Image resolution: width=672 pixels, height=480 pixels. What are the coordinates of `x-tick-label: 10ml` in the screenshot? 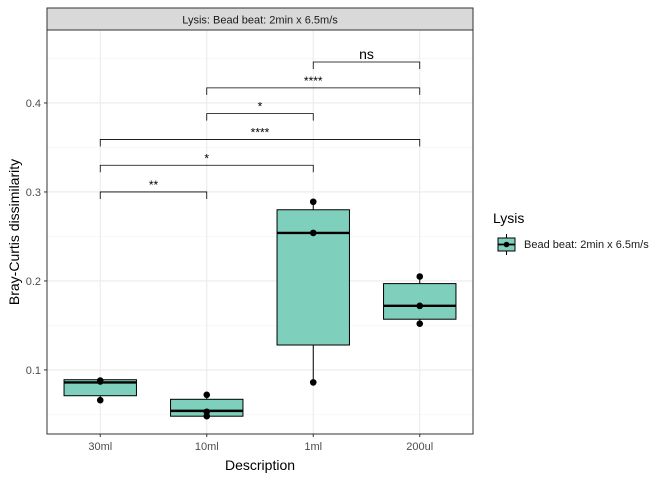 It's located at (207, 447).